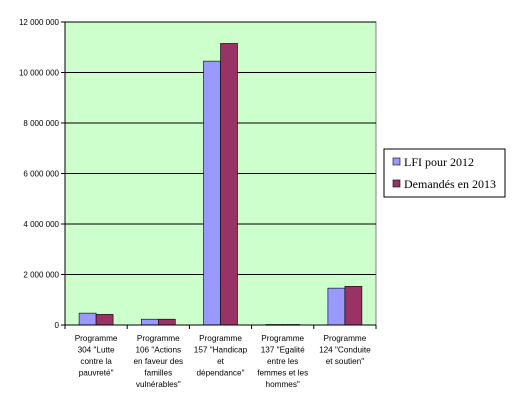 The image size is (513, 409). Describe the element at coordinates (345, 350) in the screenshot. I see `x-category-label: Programme 124 "Conduite et soutien"` at that location.